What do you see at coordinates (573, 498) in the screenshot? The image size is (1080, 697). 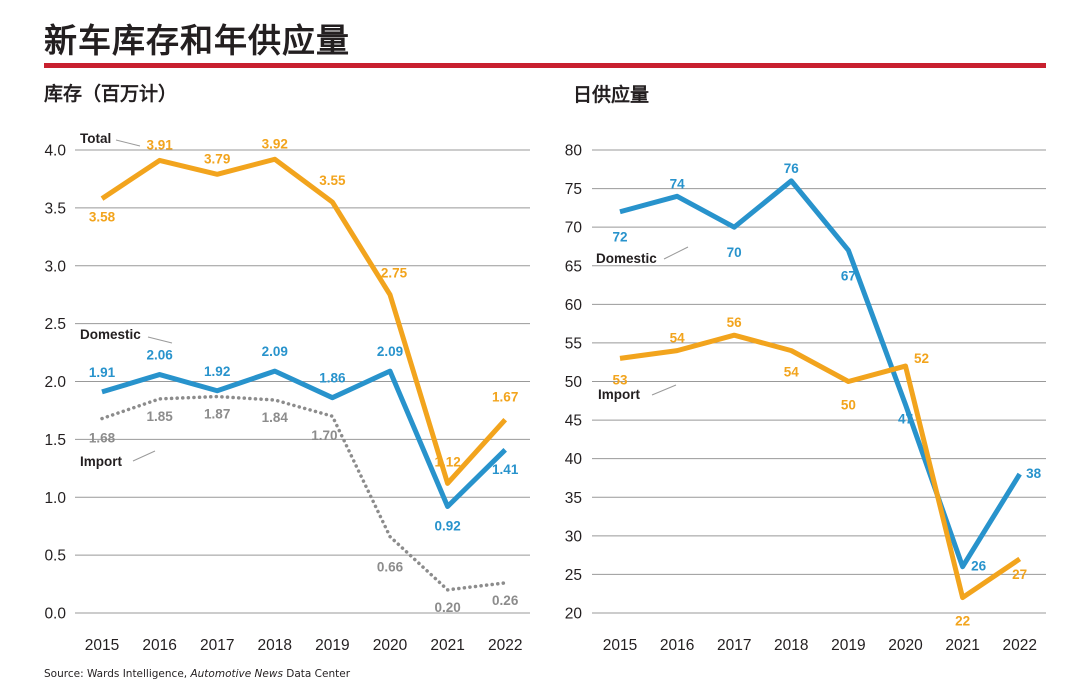 I see `daily-supply-y-tick-label: 35` at bounding box center [573, 498].